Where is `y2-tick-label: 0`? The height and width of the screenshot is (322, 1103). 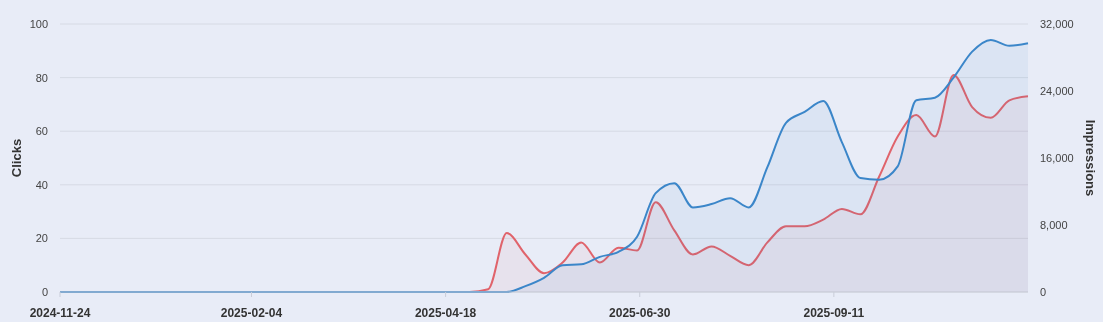 y2-tick-label: 0 is located at coordinates (1043, 292).